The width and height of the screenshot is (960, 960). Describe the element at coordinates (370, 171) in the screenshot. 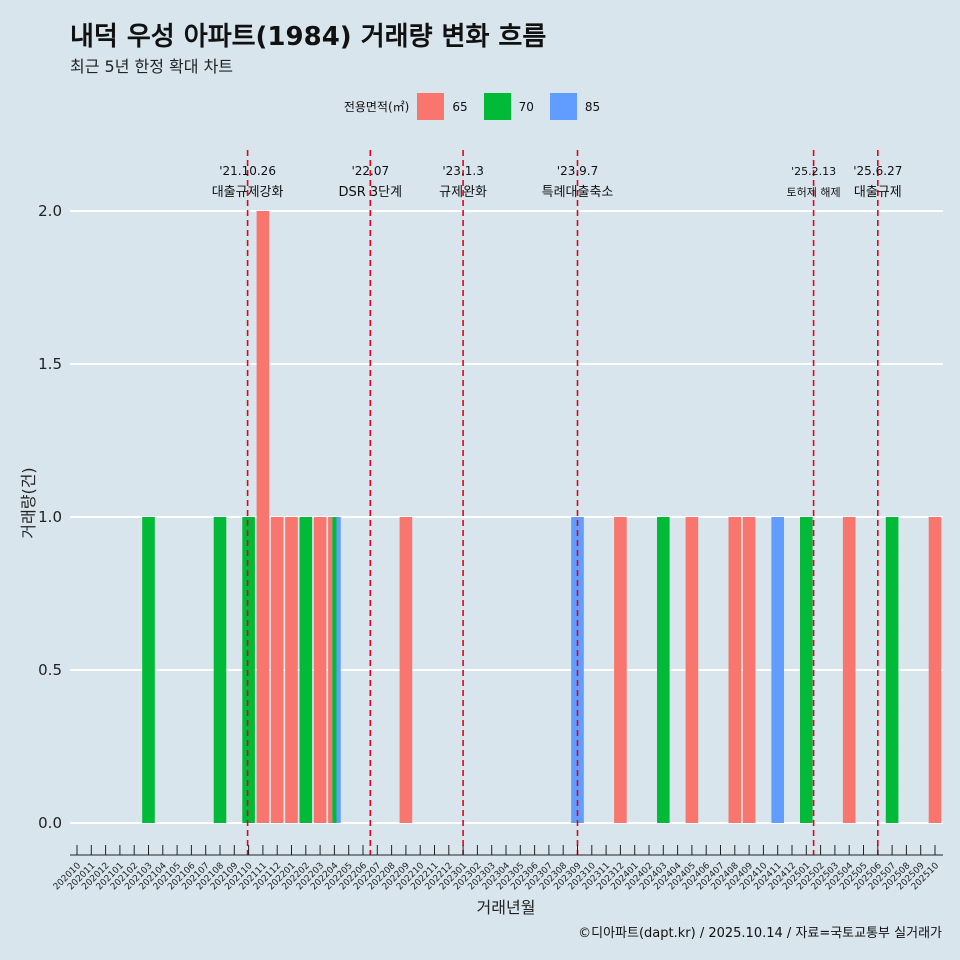

I see `event-date: '22.07` at that location.